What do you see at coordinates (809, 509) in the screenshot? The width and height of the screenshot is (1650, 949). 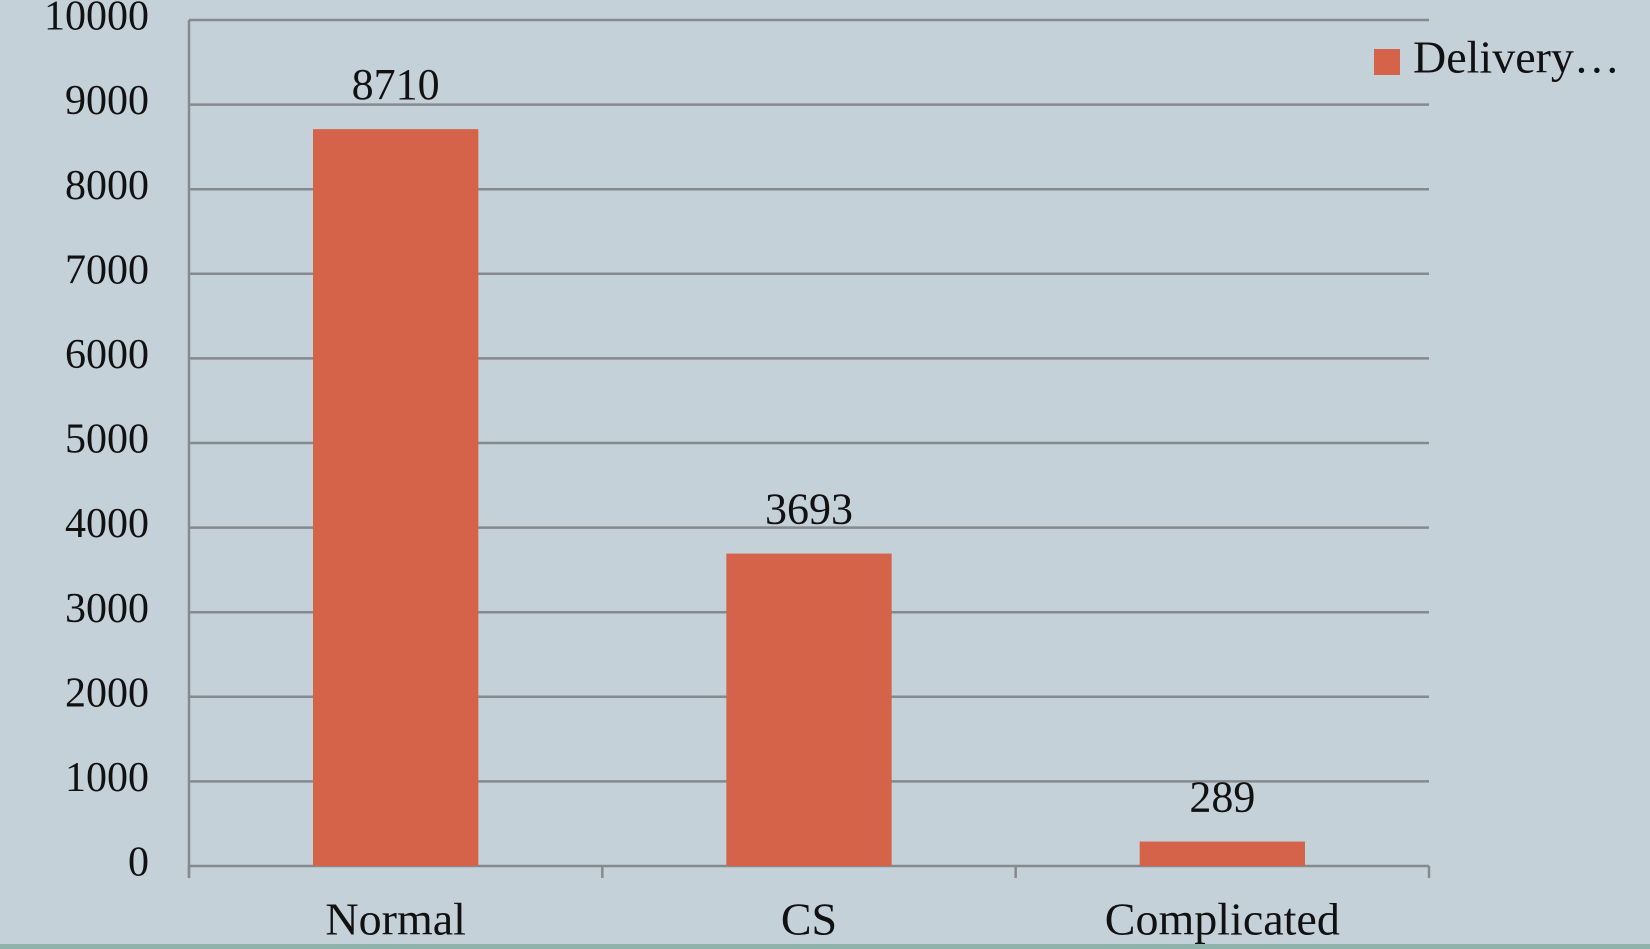 I see `data-label: 3693` at bounding box center [809, 509].